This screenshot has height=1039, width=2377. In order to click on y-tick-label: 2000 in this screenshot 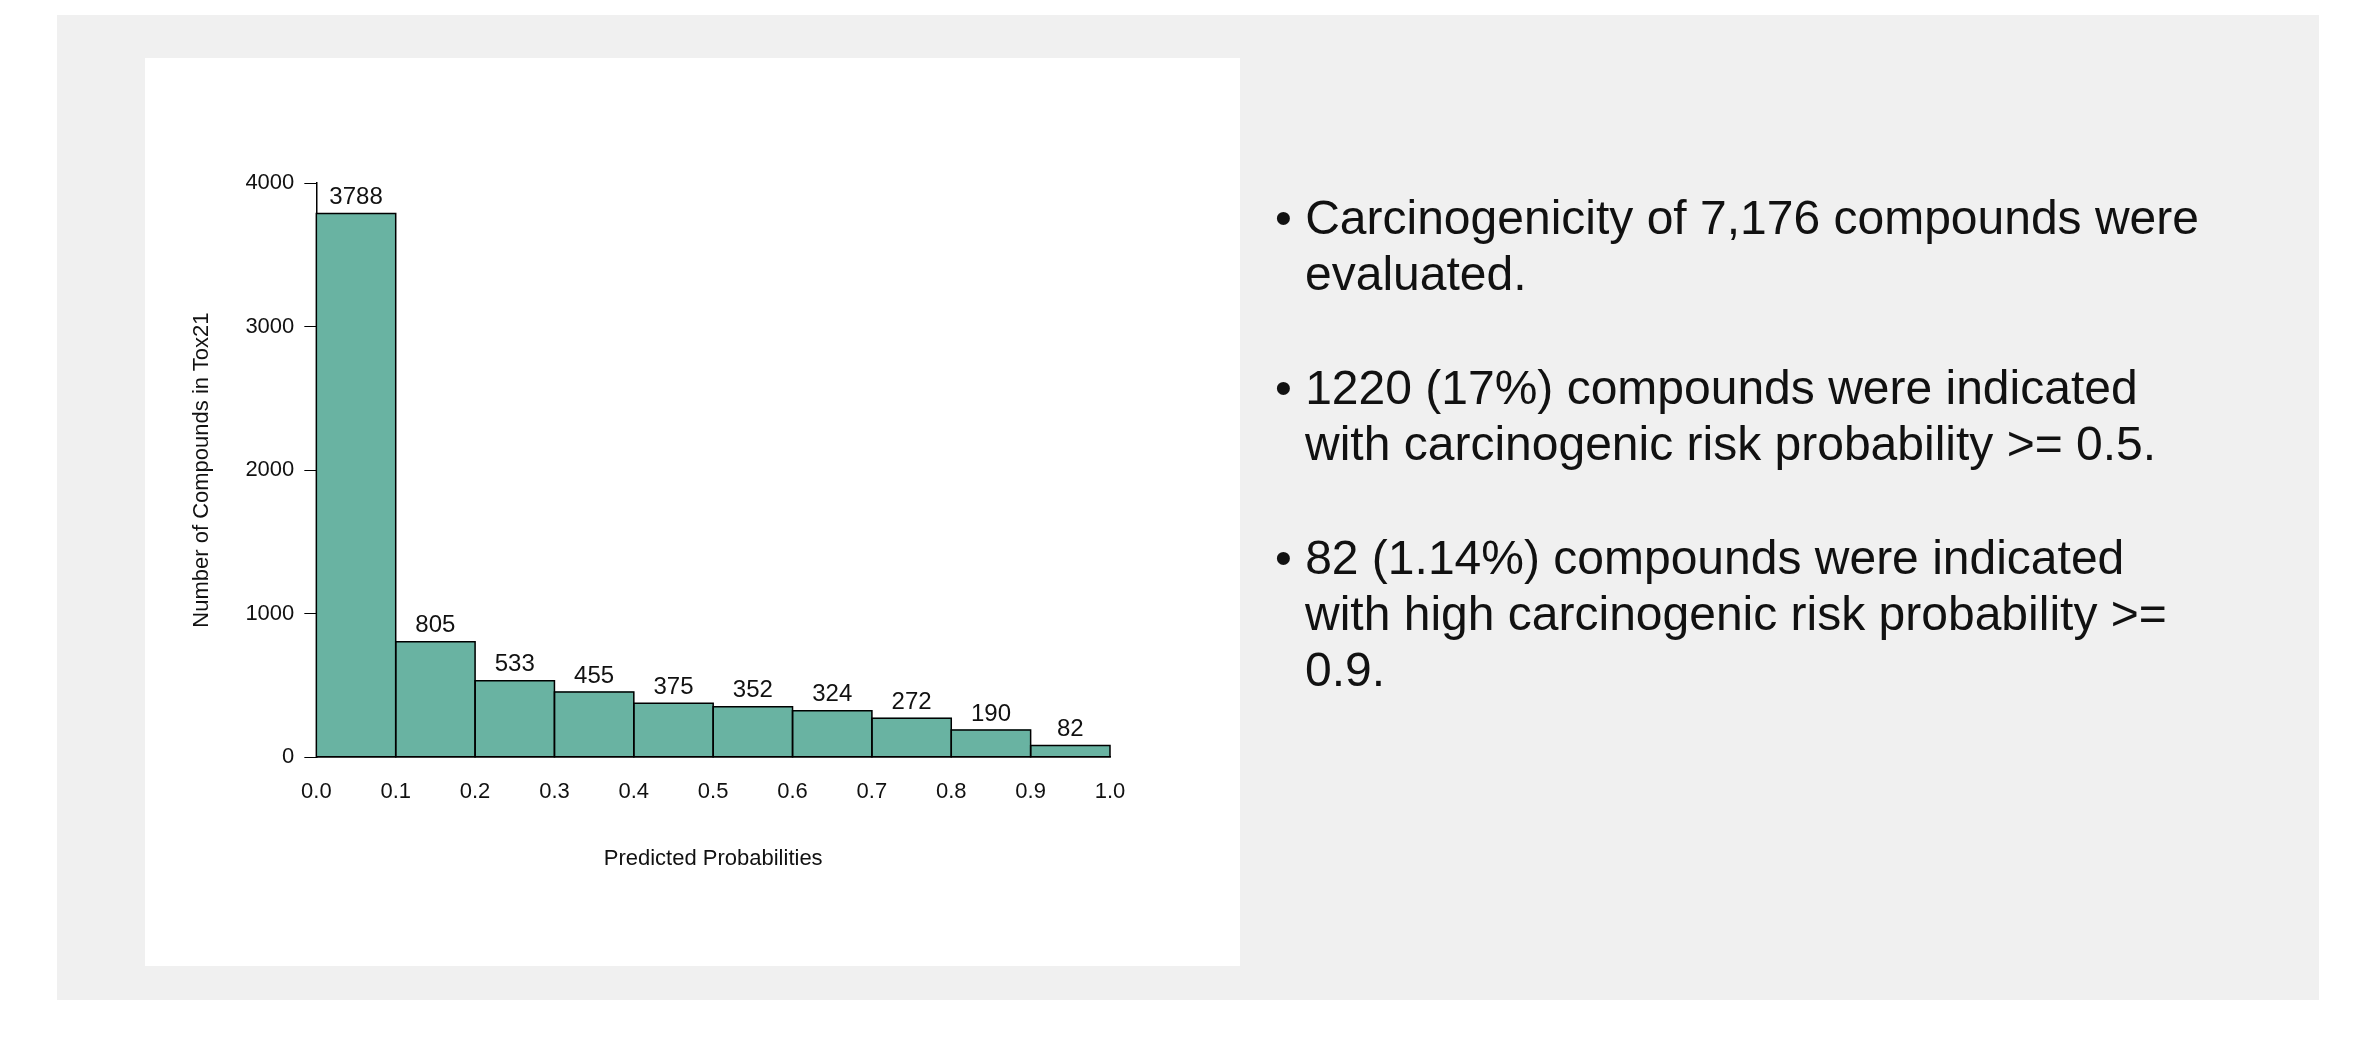, I will do `click(270, 469)`.